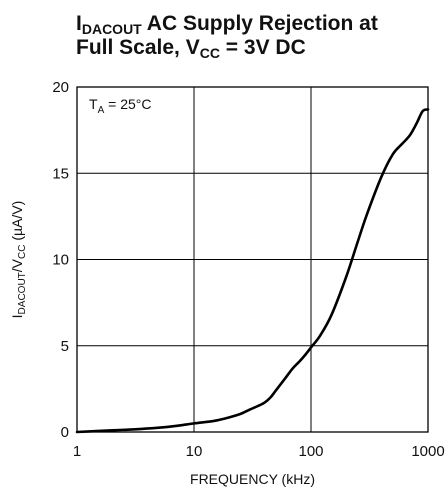 The image size is (446, 496). Describe the element at coordinates (79, 23) in the screenshot. I see `title-main-1: I` at that location.